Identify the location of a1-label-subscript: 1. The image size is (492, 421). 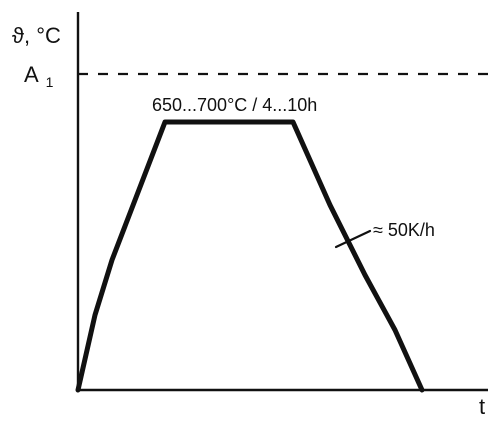
(50, 82).